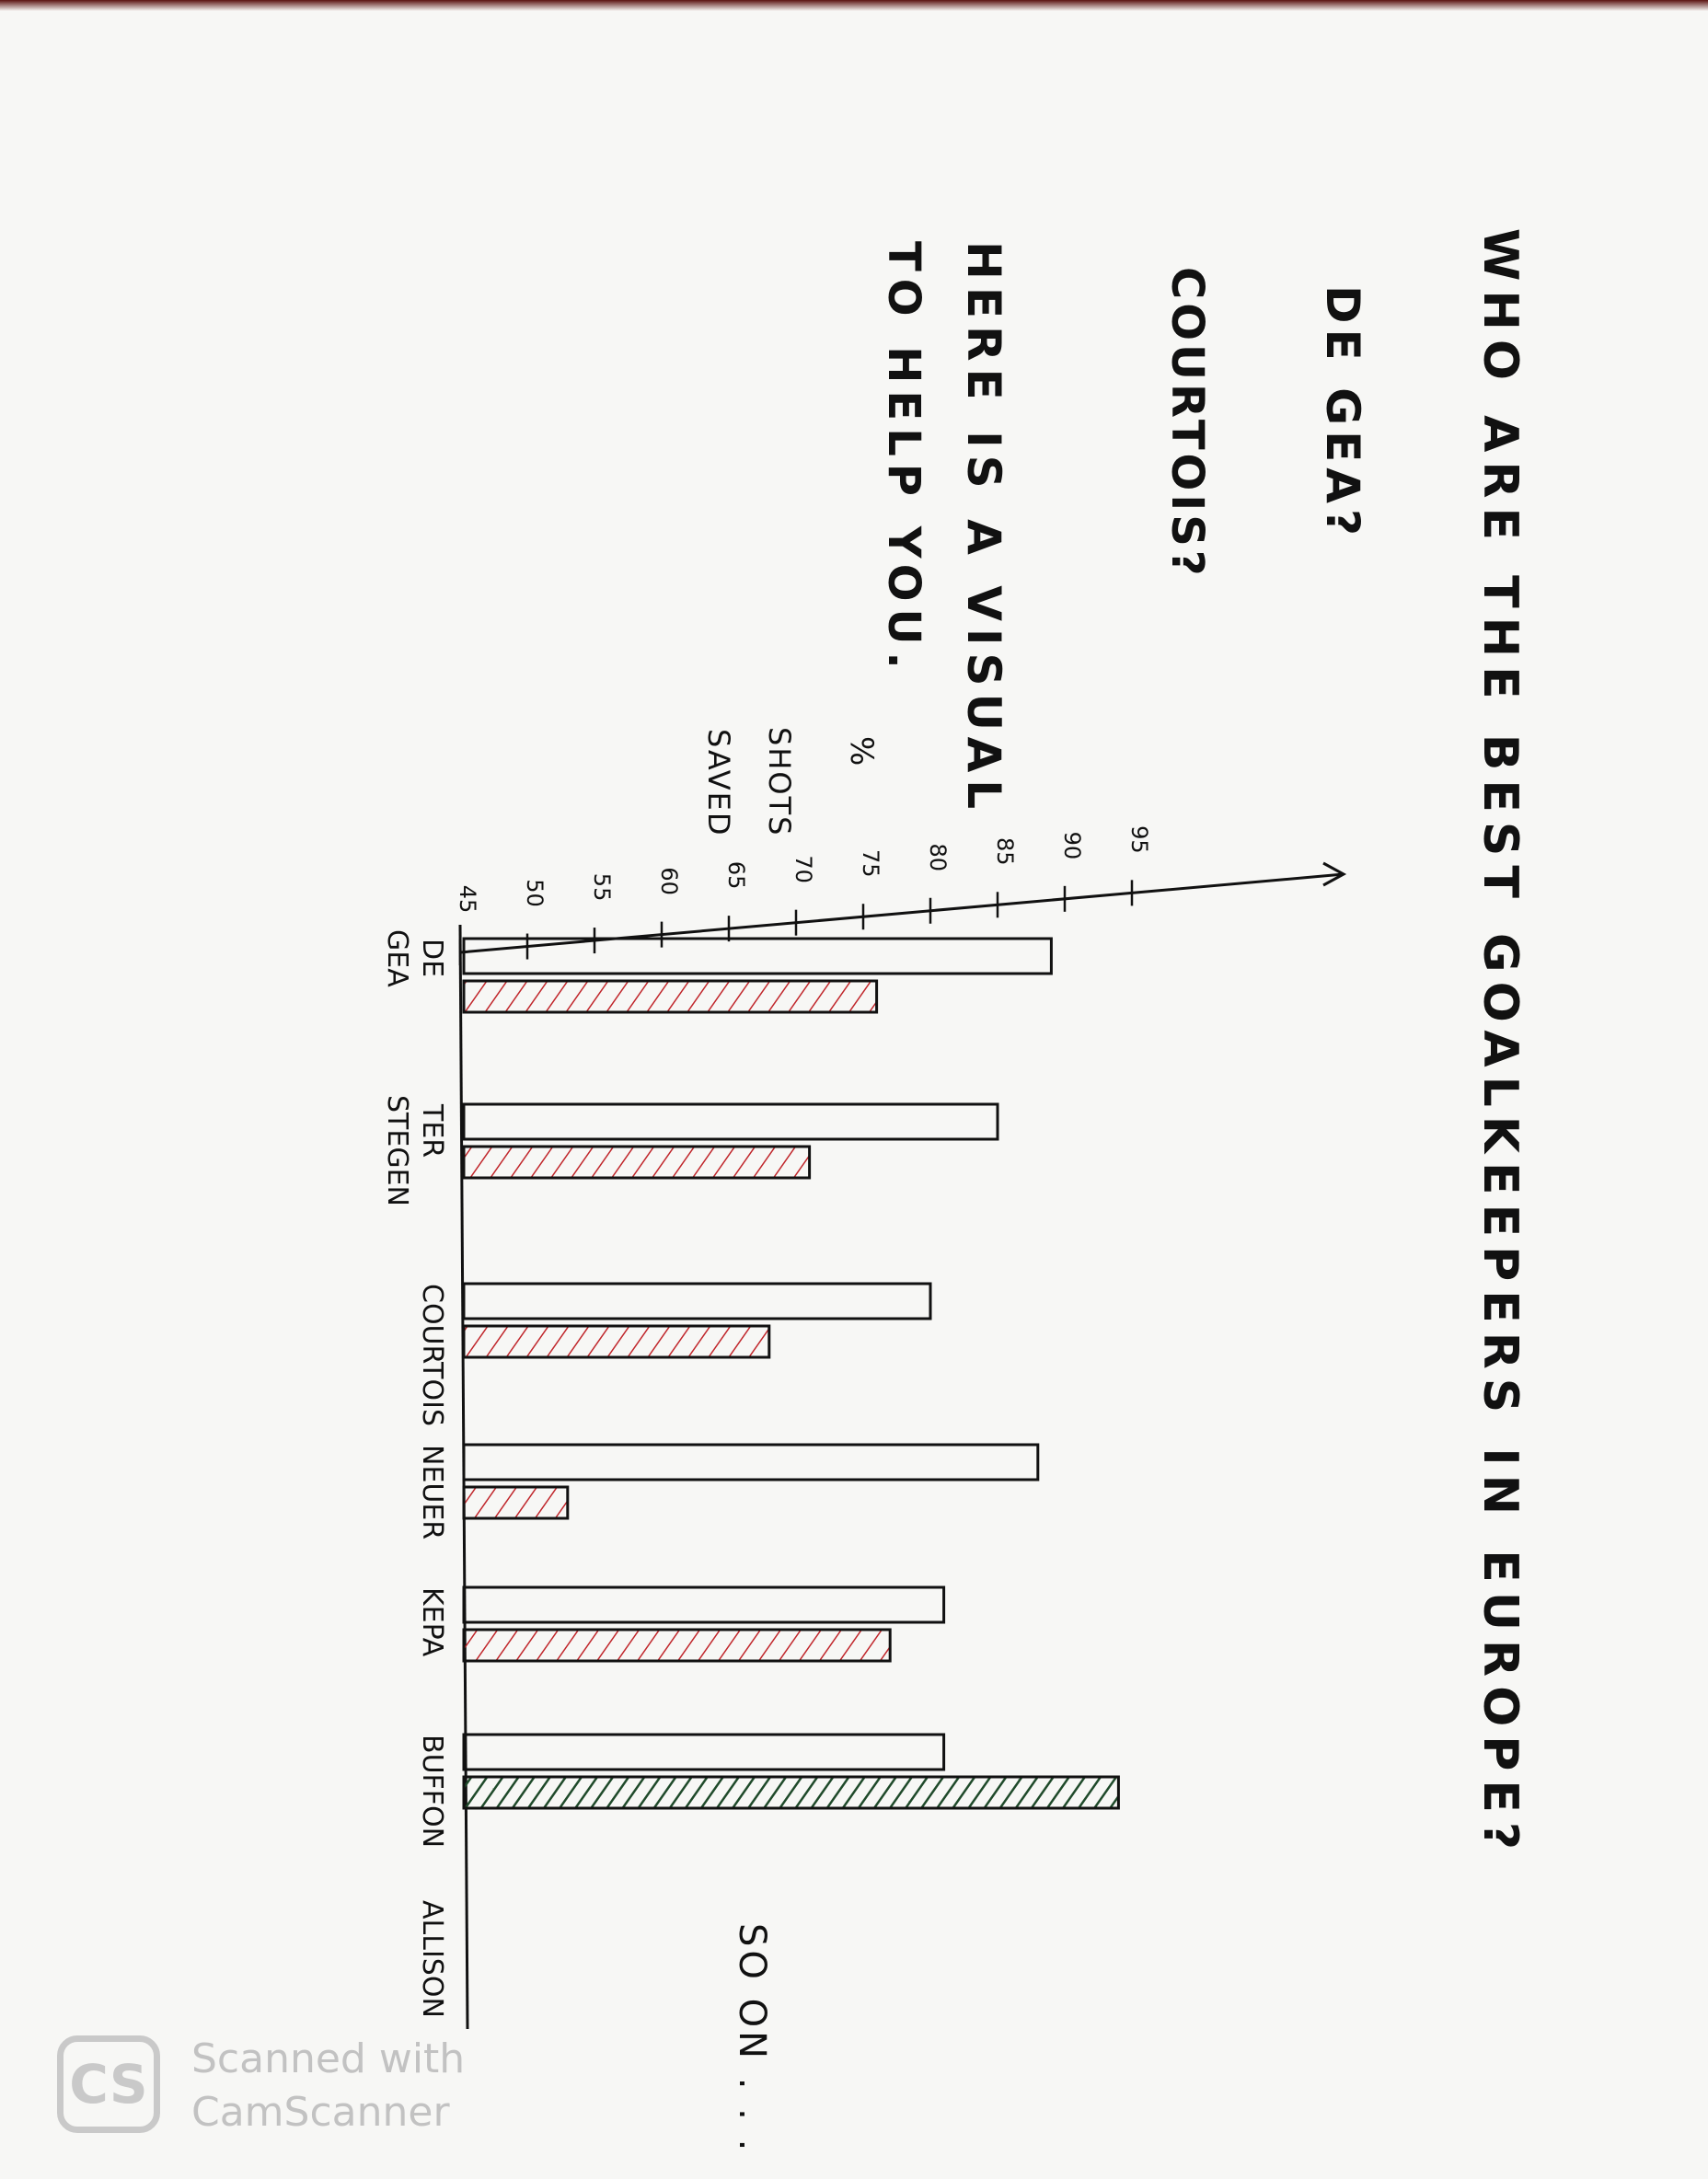 The height and width of the screenshot is (2179, 1708). I want to click on category-label: DE, so click(432, 958).